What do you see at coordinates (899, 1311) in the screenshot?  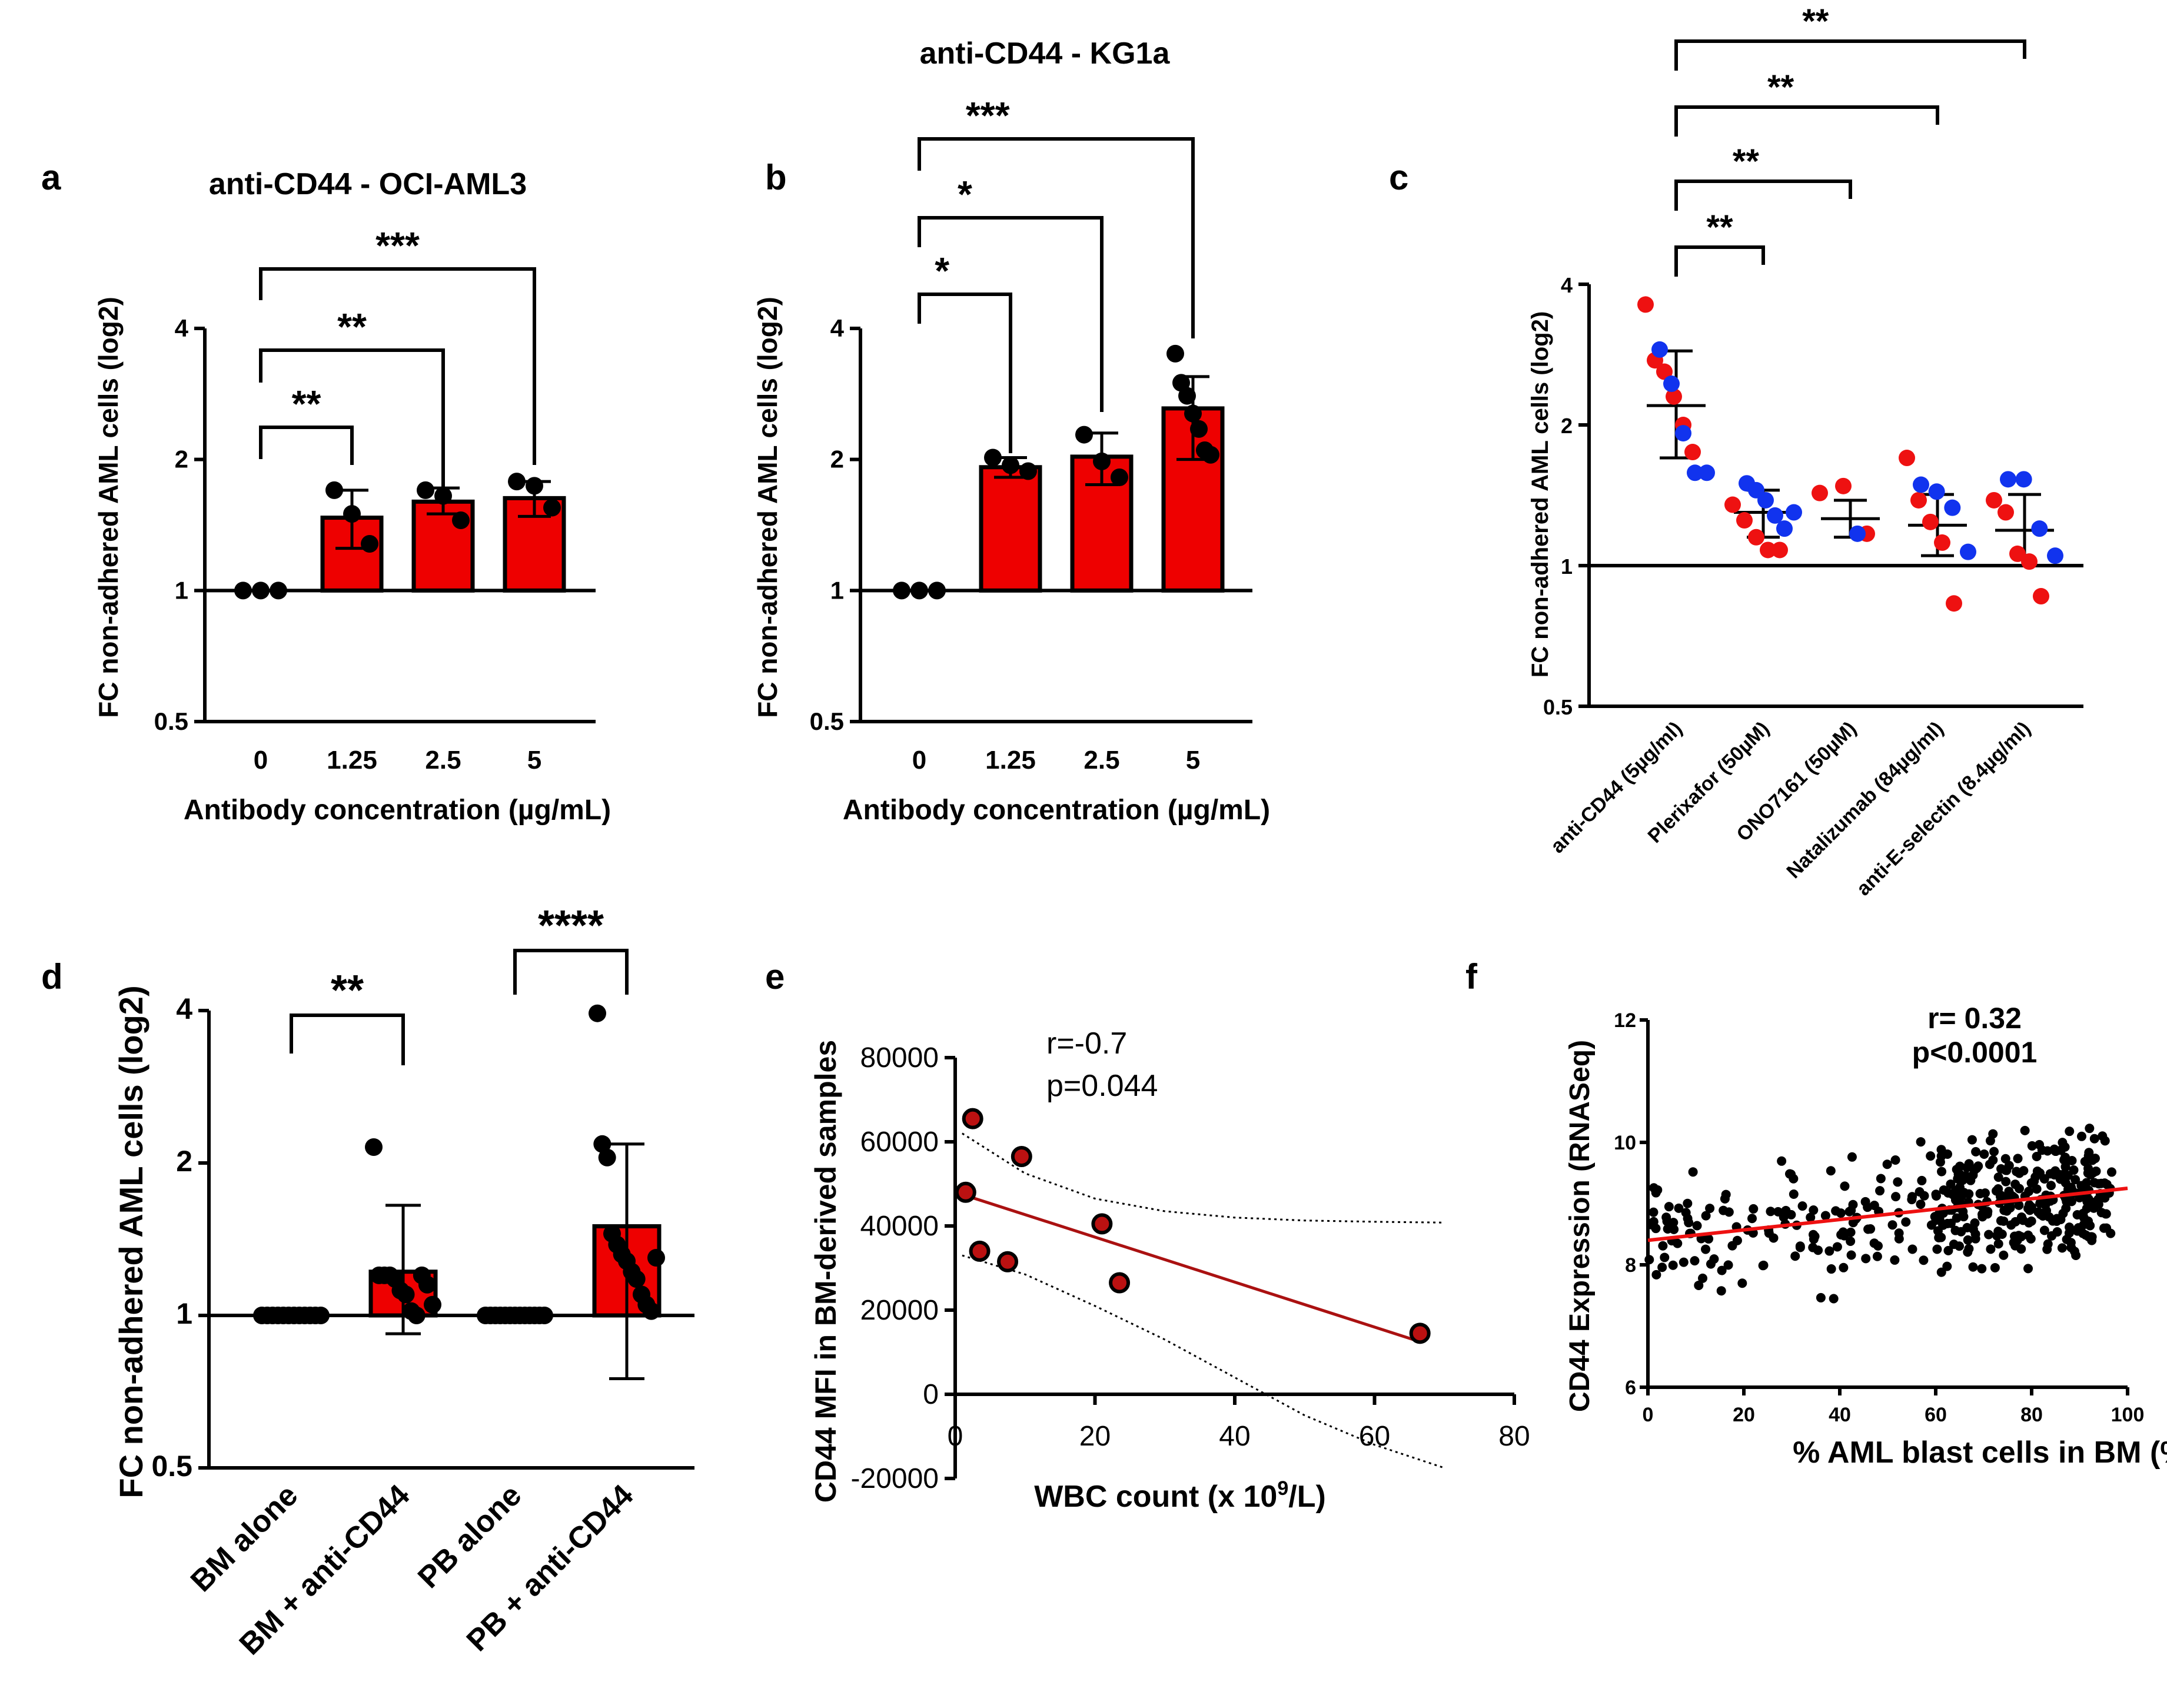 I see `e-y-tick-label: 20000` at bounding box center [899, 1311].